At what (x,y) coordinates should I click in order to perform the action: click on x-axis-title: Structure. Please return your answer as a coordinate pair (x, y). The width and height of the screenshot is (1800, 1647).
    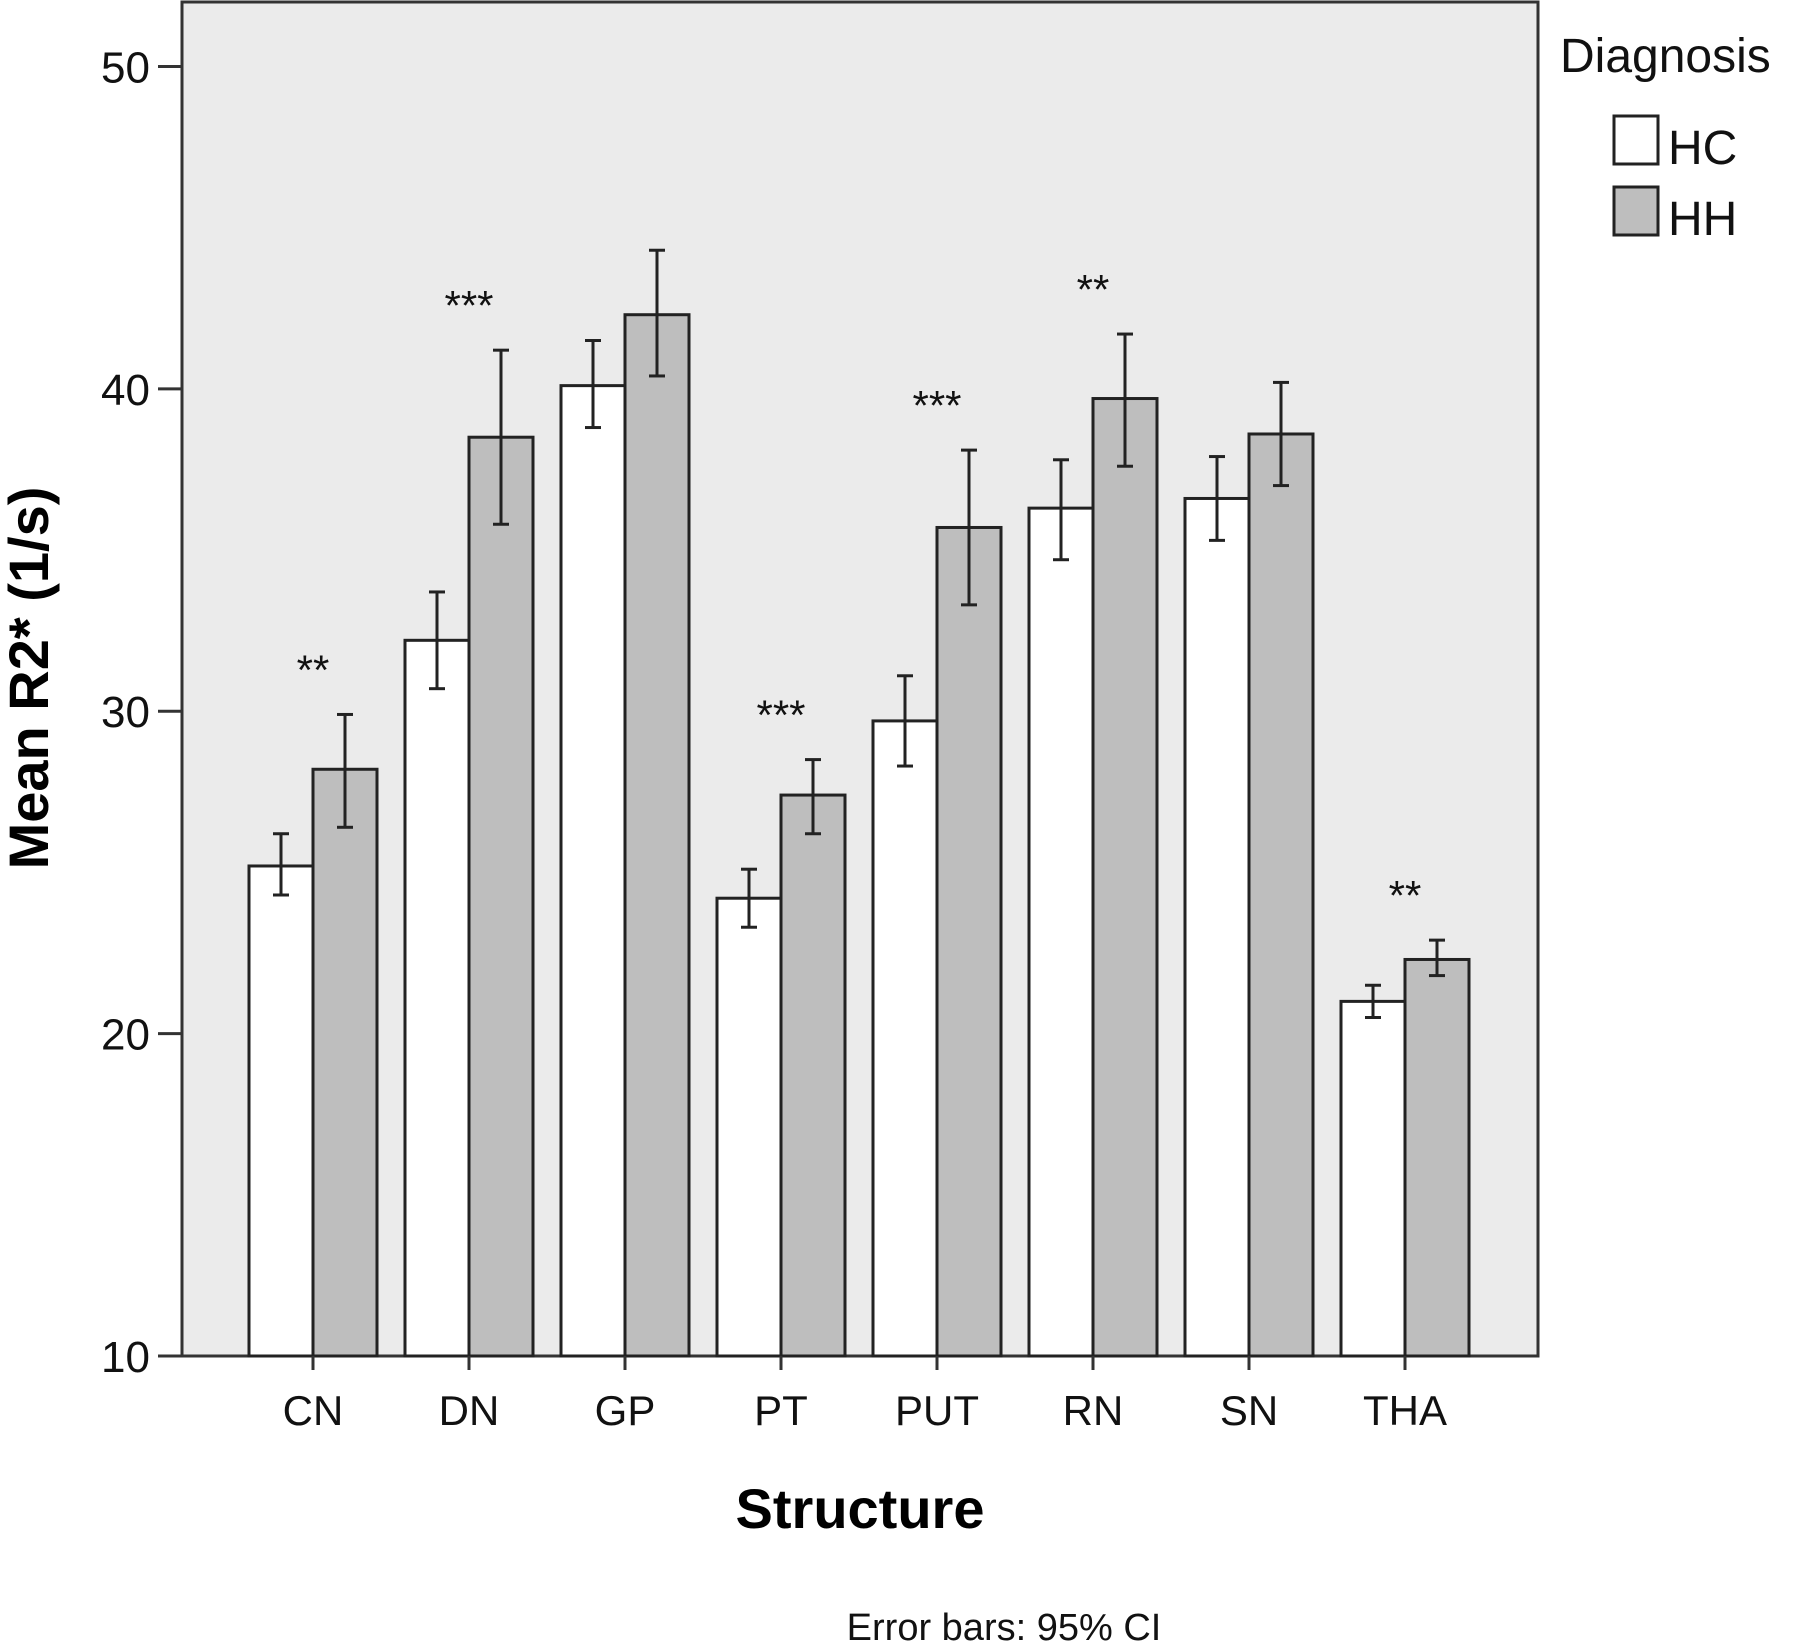
    Looking at the image, I should click on (860, 1508).